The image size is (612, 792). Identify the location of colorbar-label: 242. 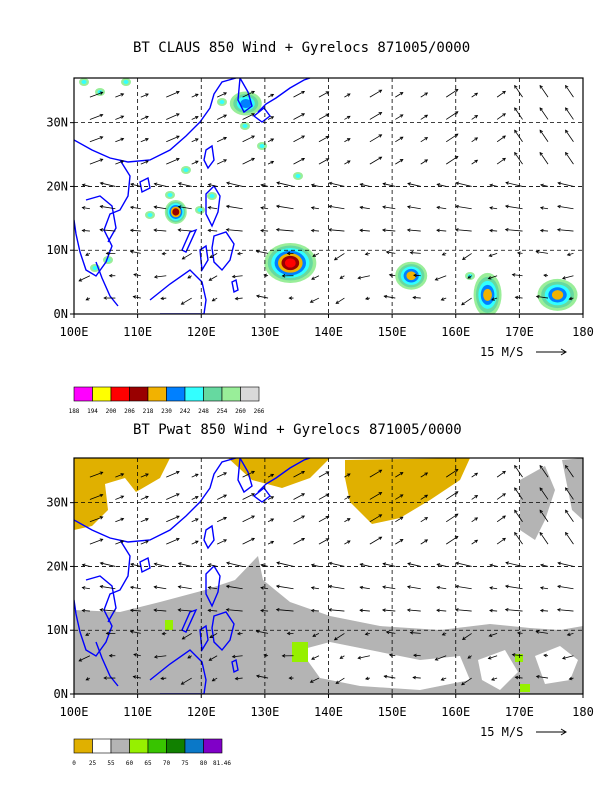
(185, 411).